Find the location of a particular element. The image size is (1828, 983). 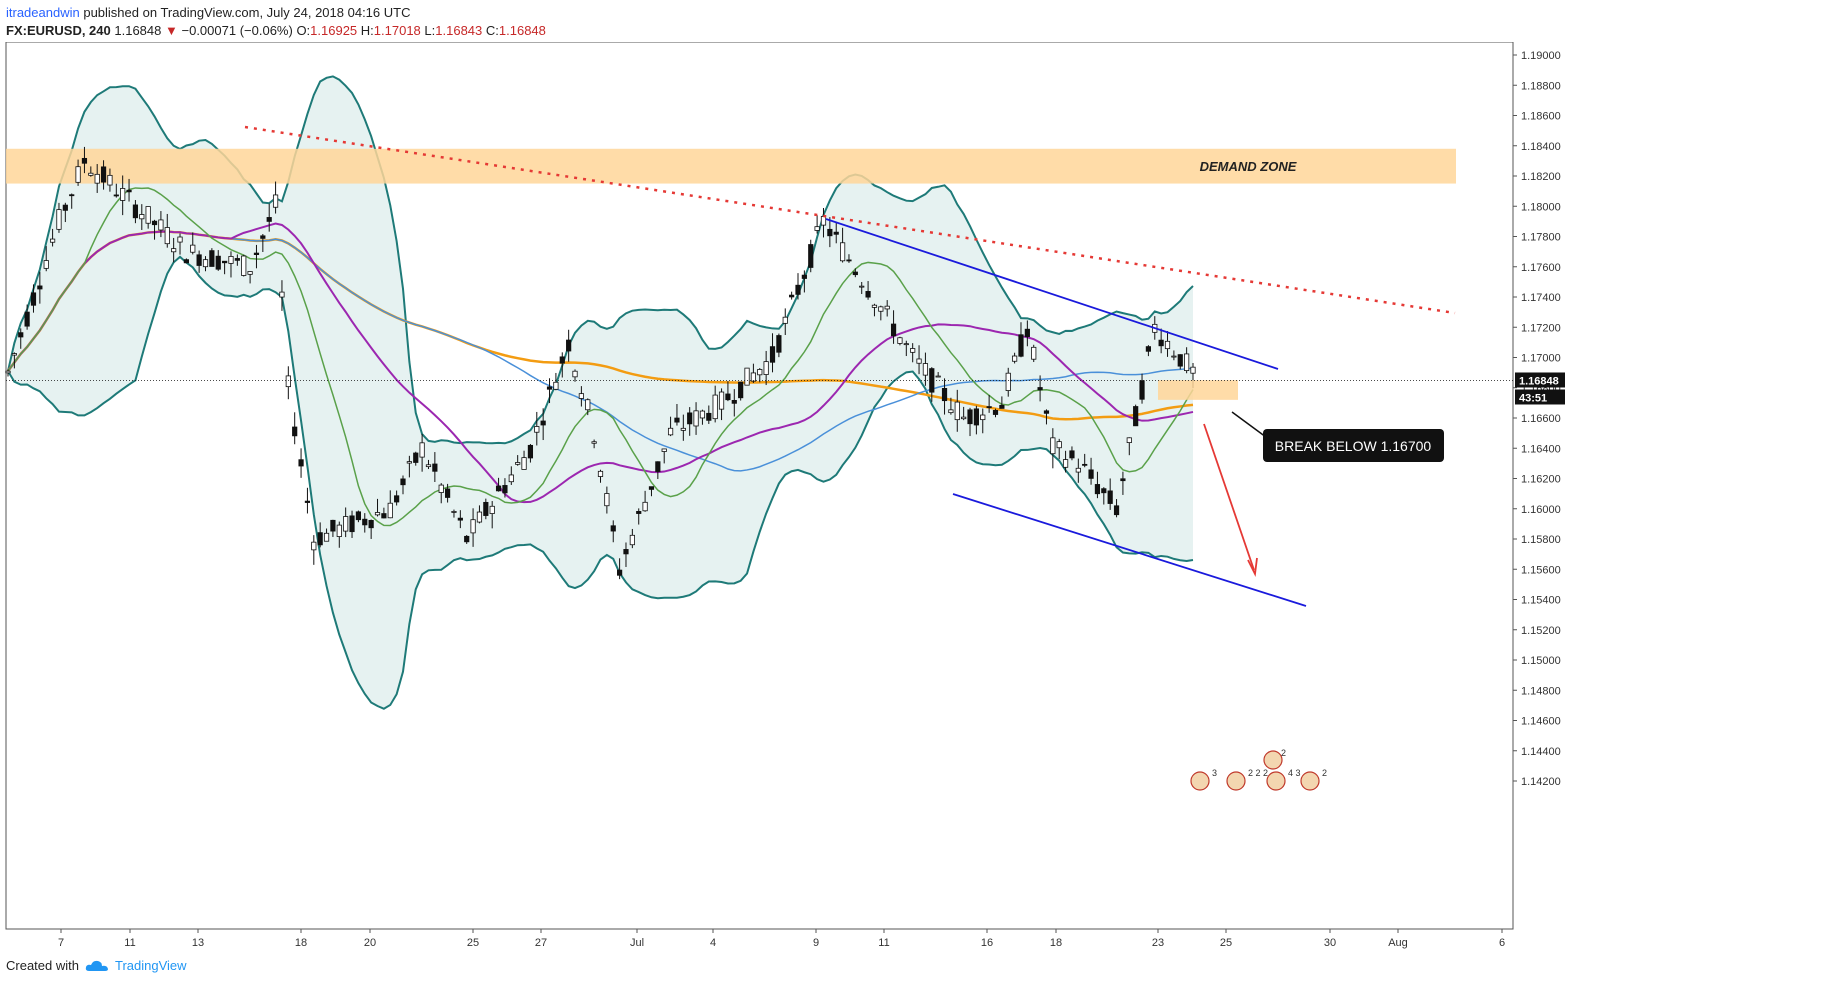

y-tick-label: 1.18400 is located at coordinates (1541, 147).